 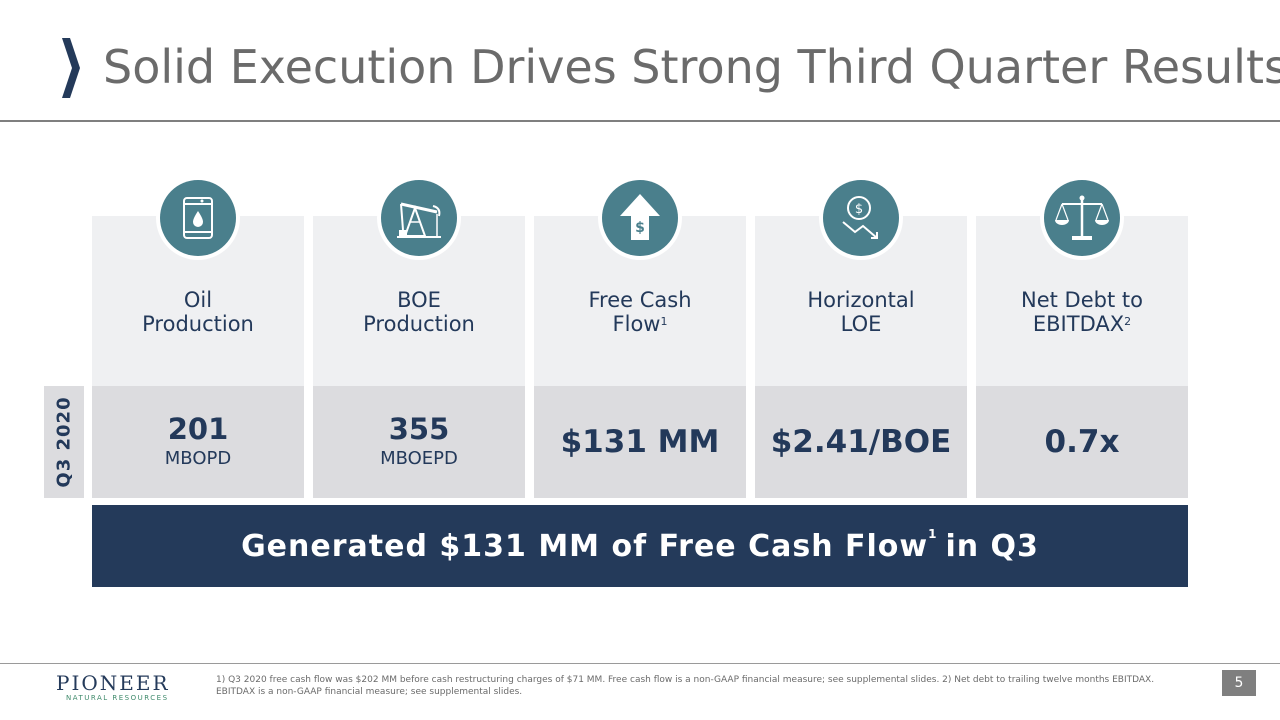 I want to click on metric-value: 0.7x, so click(x=1082, y=442).